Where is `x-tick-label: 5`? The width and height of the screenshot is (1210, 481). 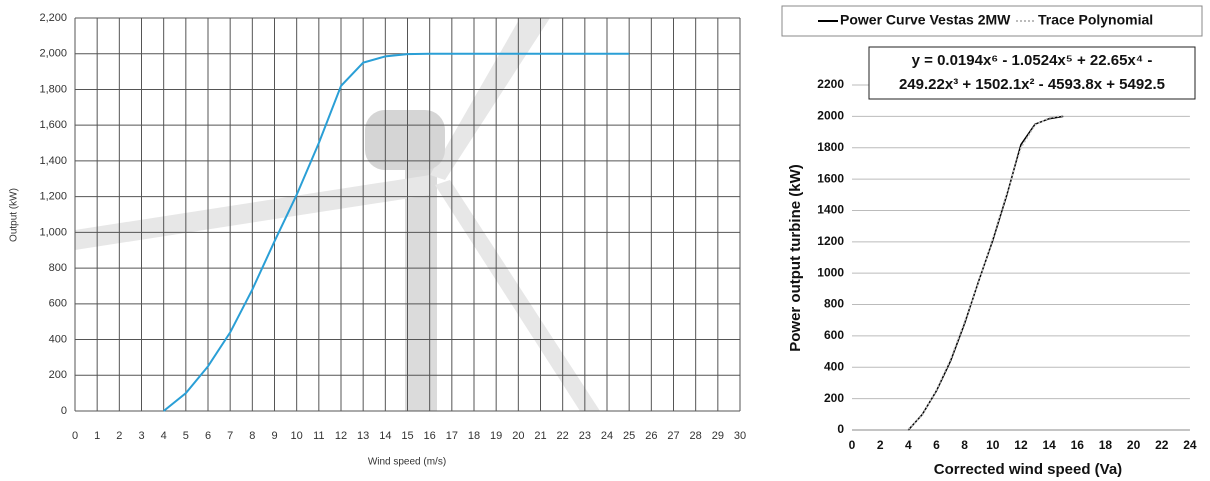 x-tick-label: 5 is located at coordinates (186, 436).